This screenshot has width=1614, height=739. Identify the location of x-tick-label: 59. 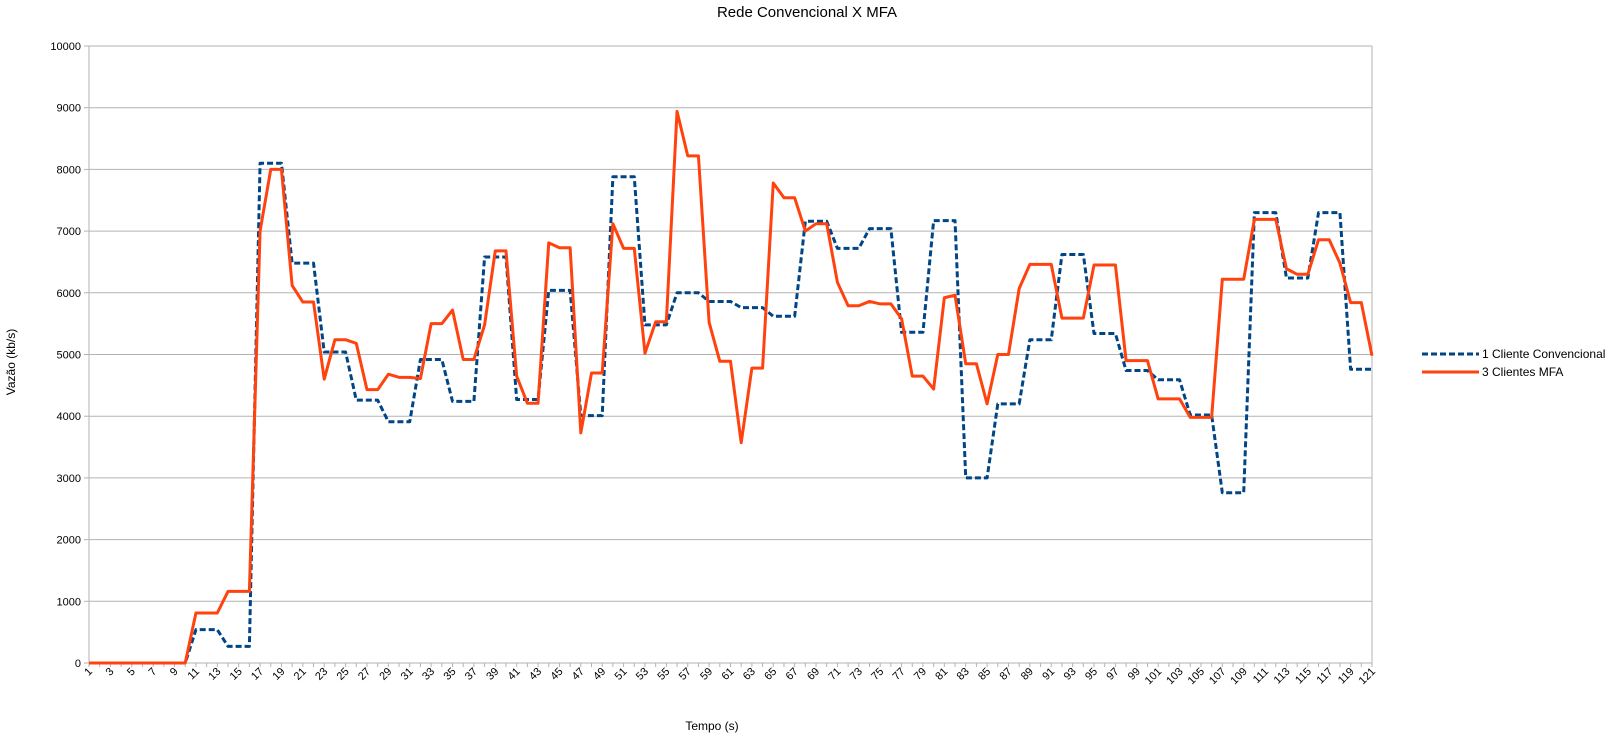
(706, 674).